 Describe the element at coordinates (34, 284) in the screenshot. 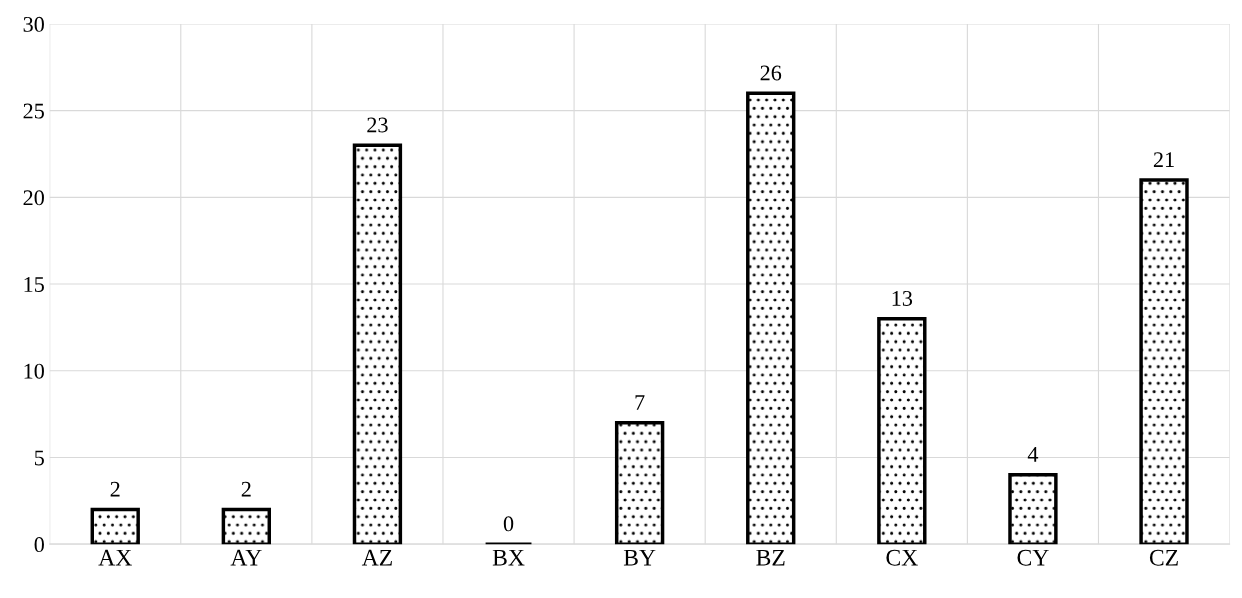

I see `y-tick-label: 15` at that location.